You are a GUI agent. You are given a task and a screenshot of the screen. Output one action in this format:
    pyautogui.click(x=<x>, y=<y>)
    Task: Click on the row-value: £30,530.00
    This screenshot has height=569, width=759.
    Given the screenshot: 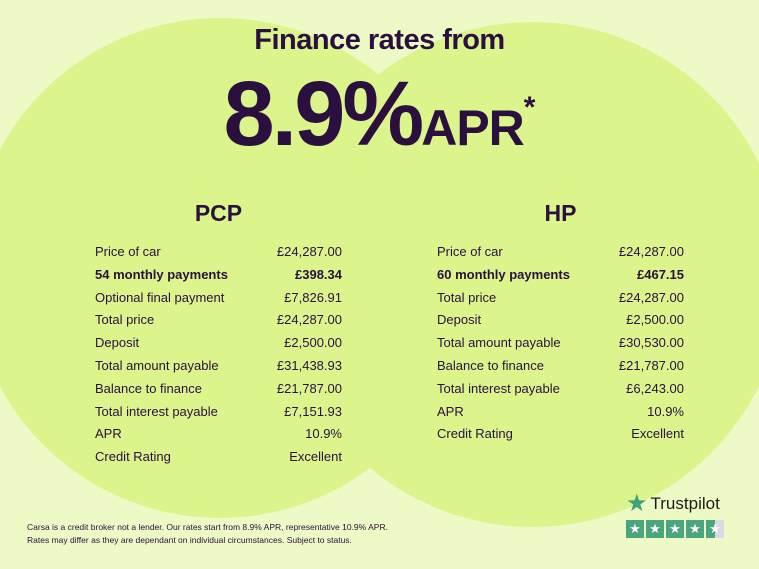 What is the action you would take?
    pyautogui.click(x=651, y=343)
    